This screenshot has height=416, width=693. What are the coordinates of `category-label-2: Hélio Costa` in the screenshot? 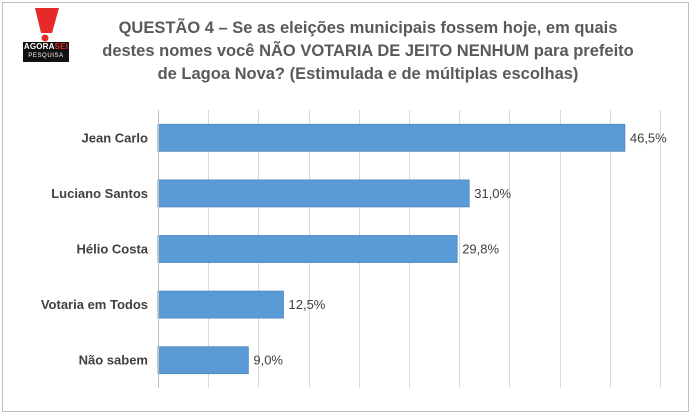 It's located at (112, 249).